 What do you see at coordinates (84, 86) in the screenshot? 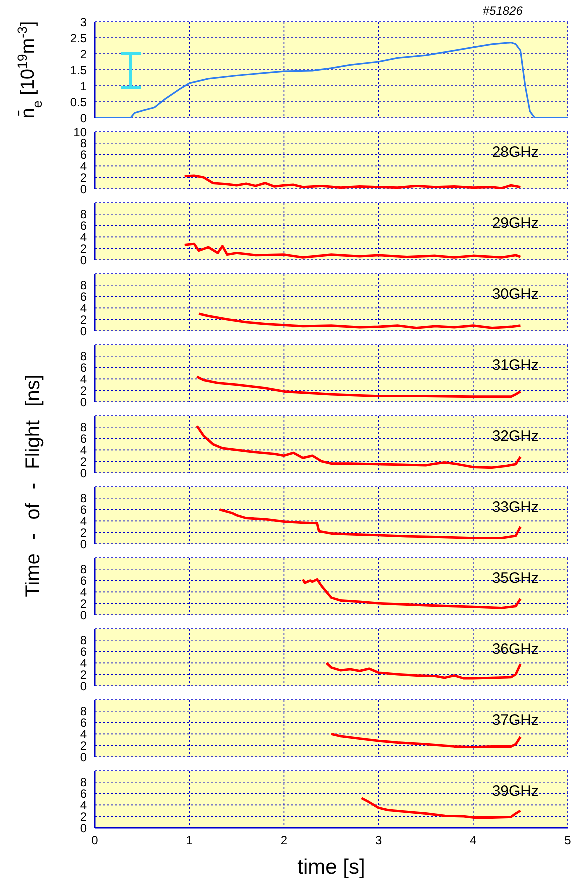
I see `y-tick-label: 1` at bounding box center [84, 86].